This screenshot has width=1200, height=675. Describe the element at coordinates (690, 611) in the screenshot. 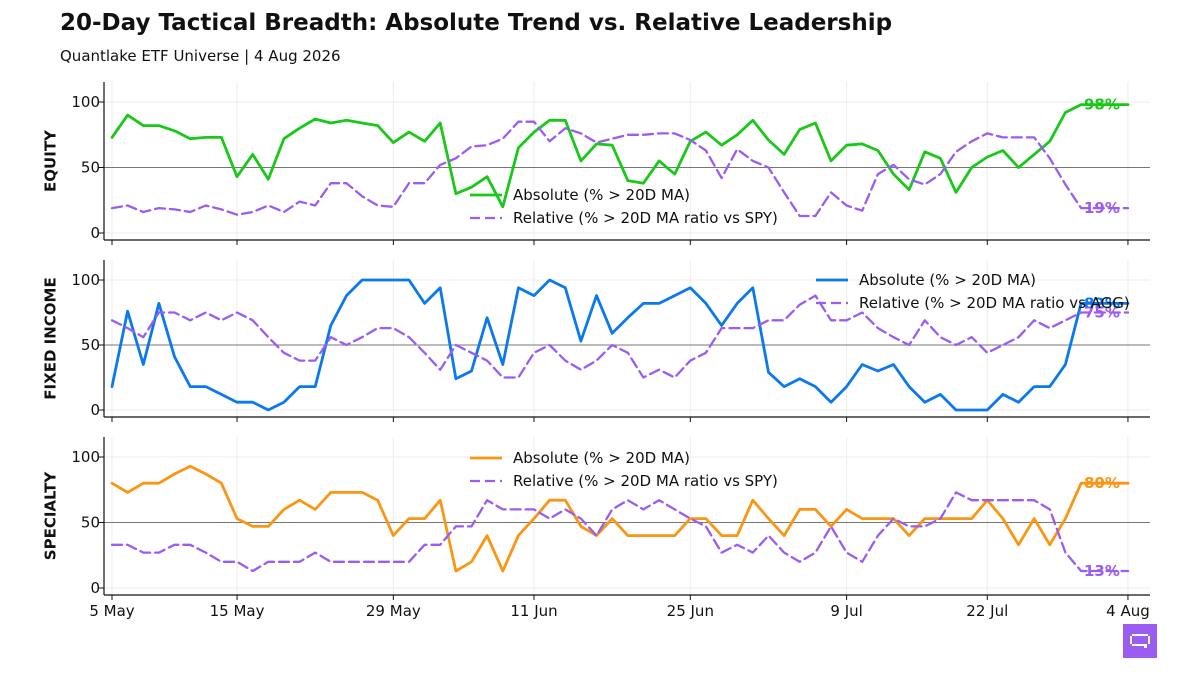

I see `x-tick-label: 25 Jun` at that location.